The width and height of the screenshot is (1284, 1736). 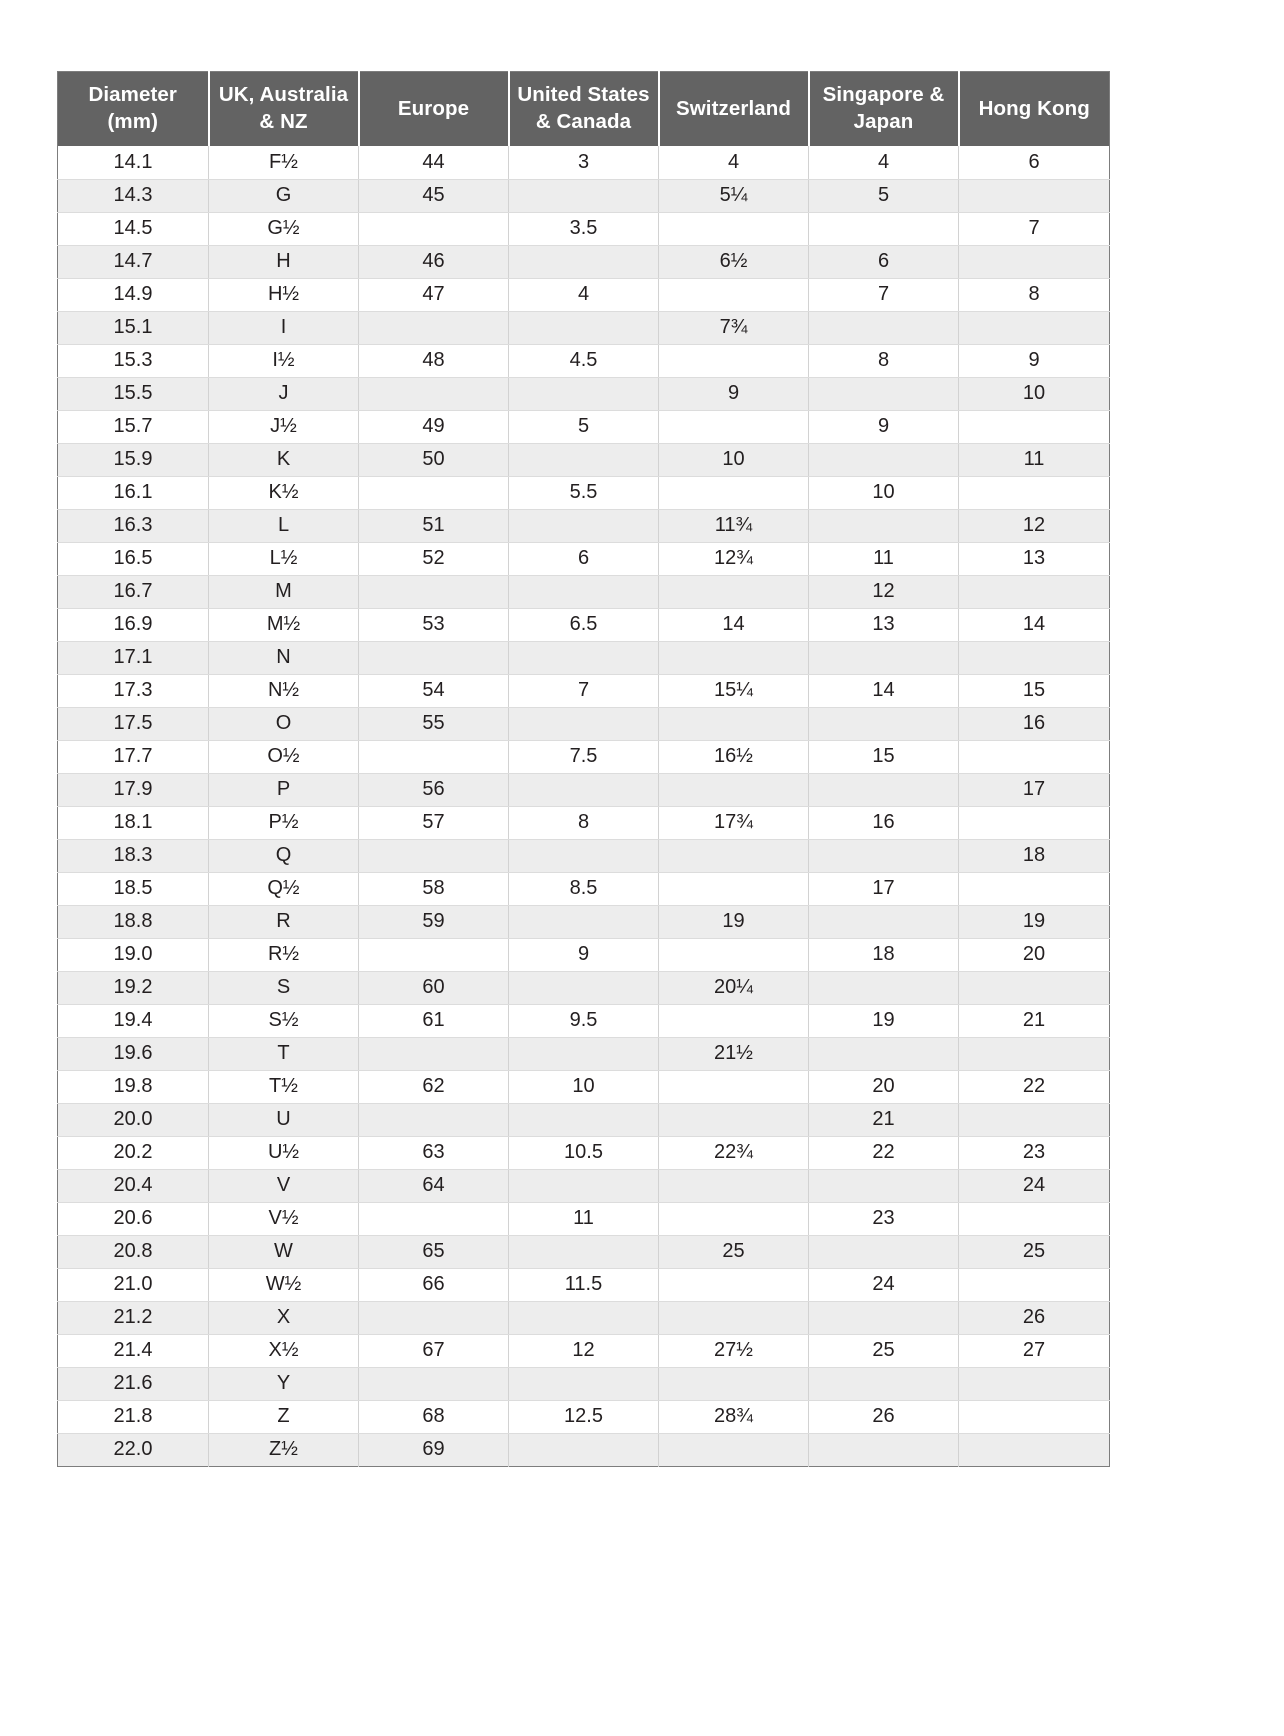 I want to click on table-row: 17.7 O½ 7.5 16½ 15, so click(x=583, y=757).